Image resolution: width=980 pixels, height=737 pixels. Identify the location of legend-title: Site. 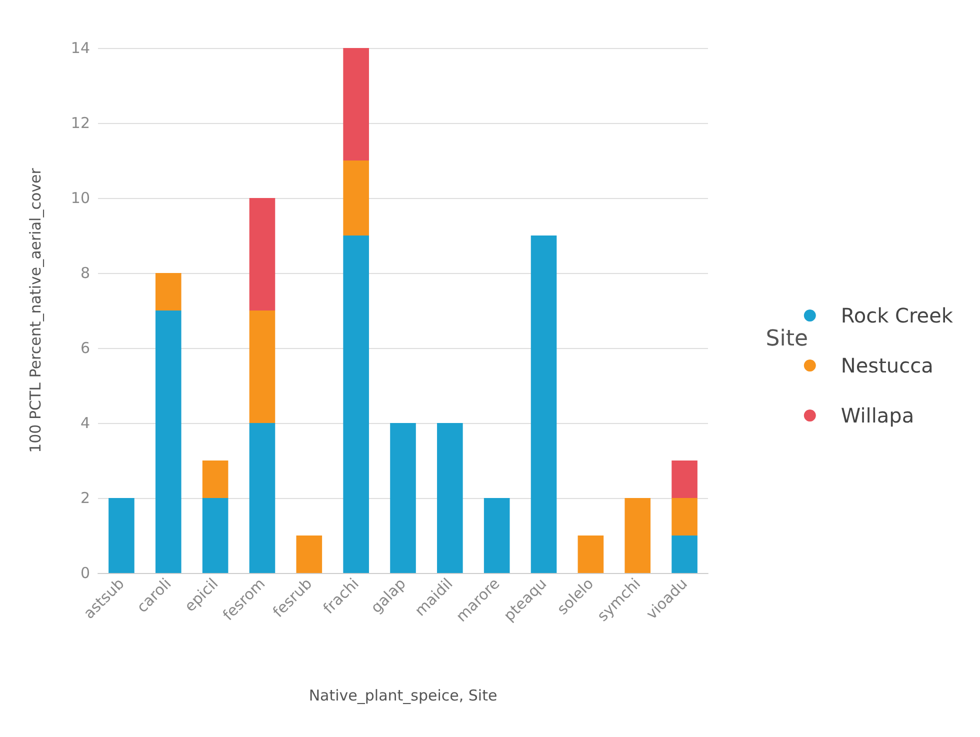
(787, 339).